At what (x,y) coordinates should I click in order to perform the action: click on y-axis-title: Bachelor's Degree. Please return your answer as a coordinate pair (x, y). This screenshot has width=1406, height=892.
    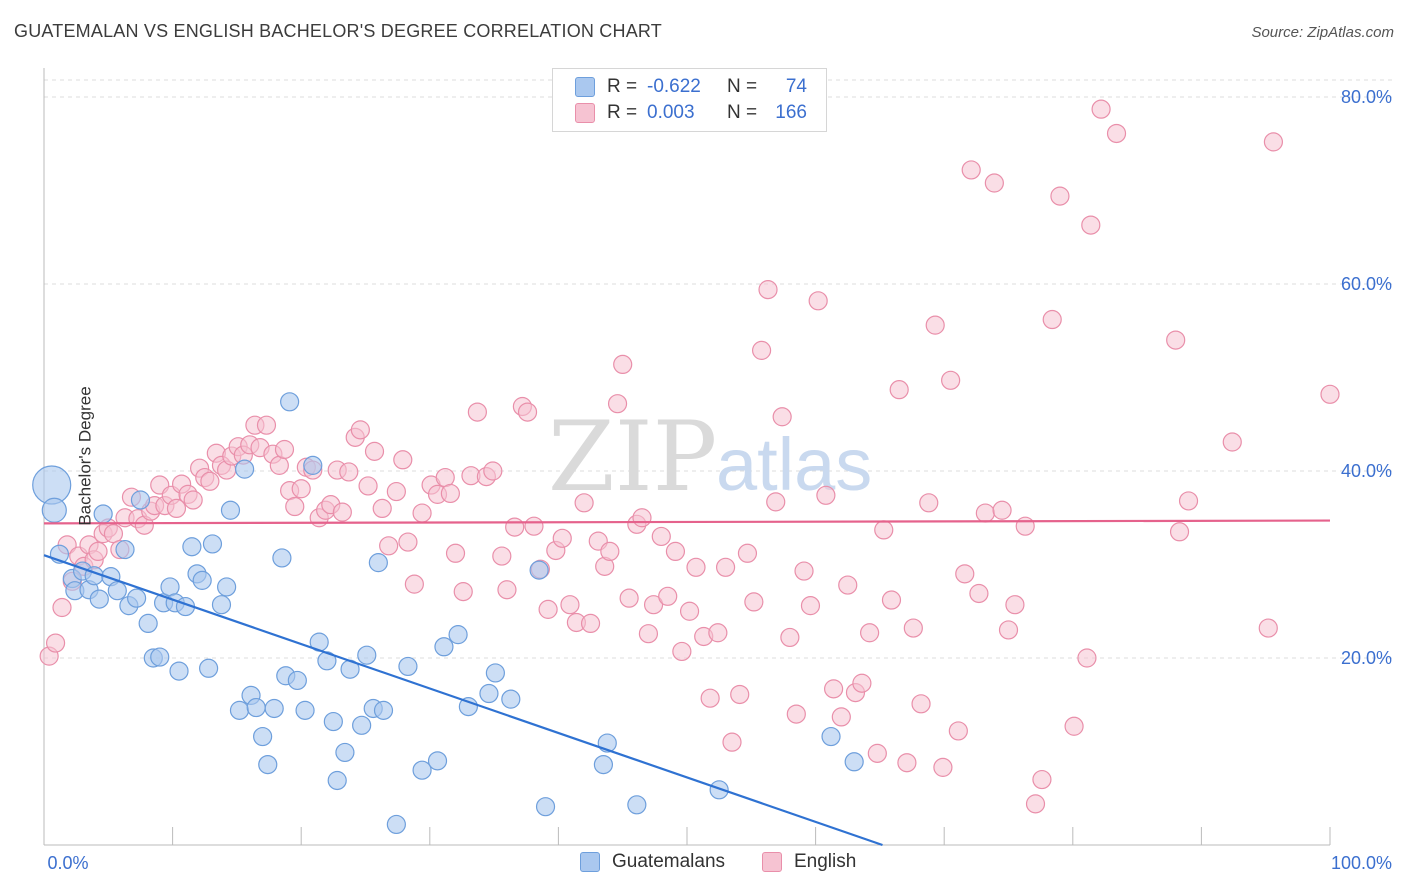
    Looking at the image, I should click on (85, 456).